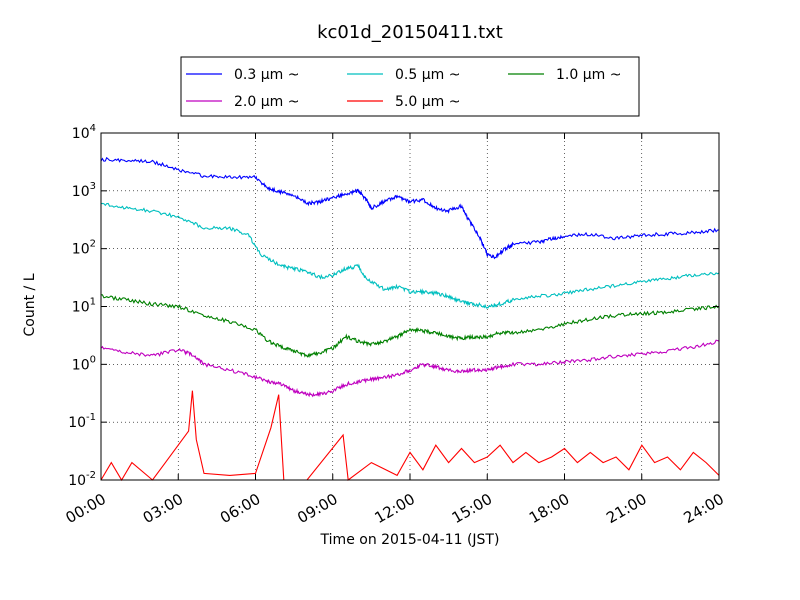 This screenshot has width=800, height=600. I want to click on y-tick-label: 10², so click(84, 248).